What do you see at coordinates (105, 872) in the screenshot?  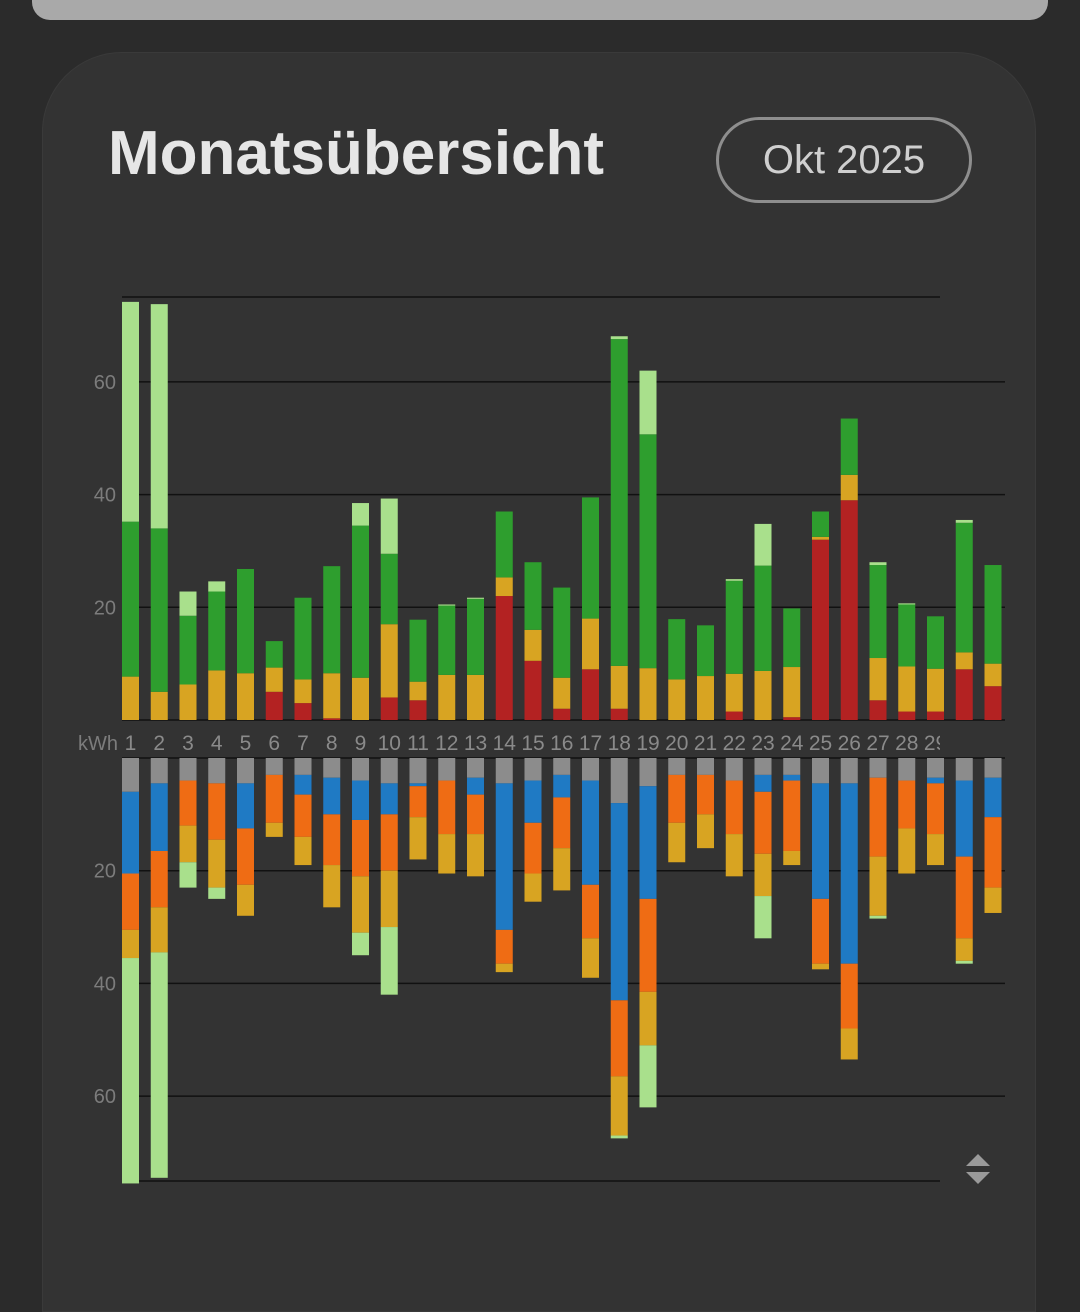 I see `y-tick-label-lower: 20` at bounding box center [105, 872].